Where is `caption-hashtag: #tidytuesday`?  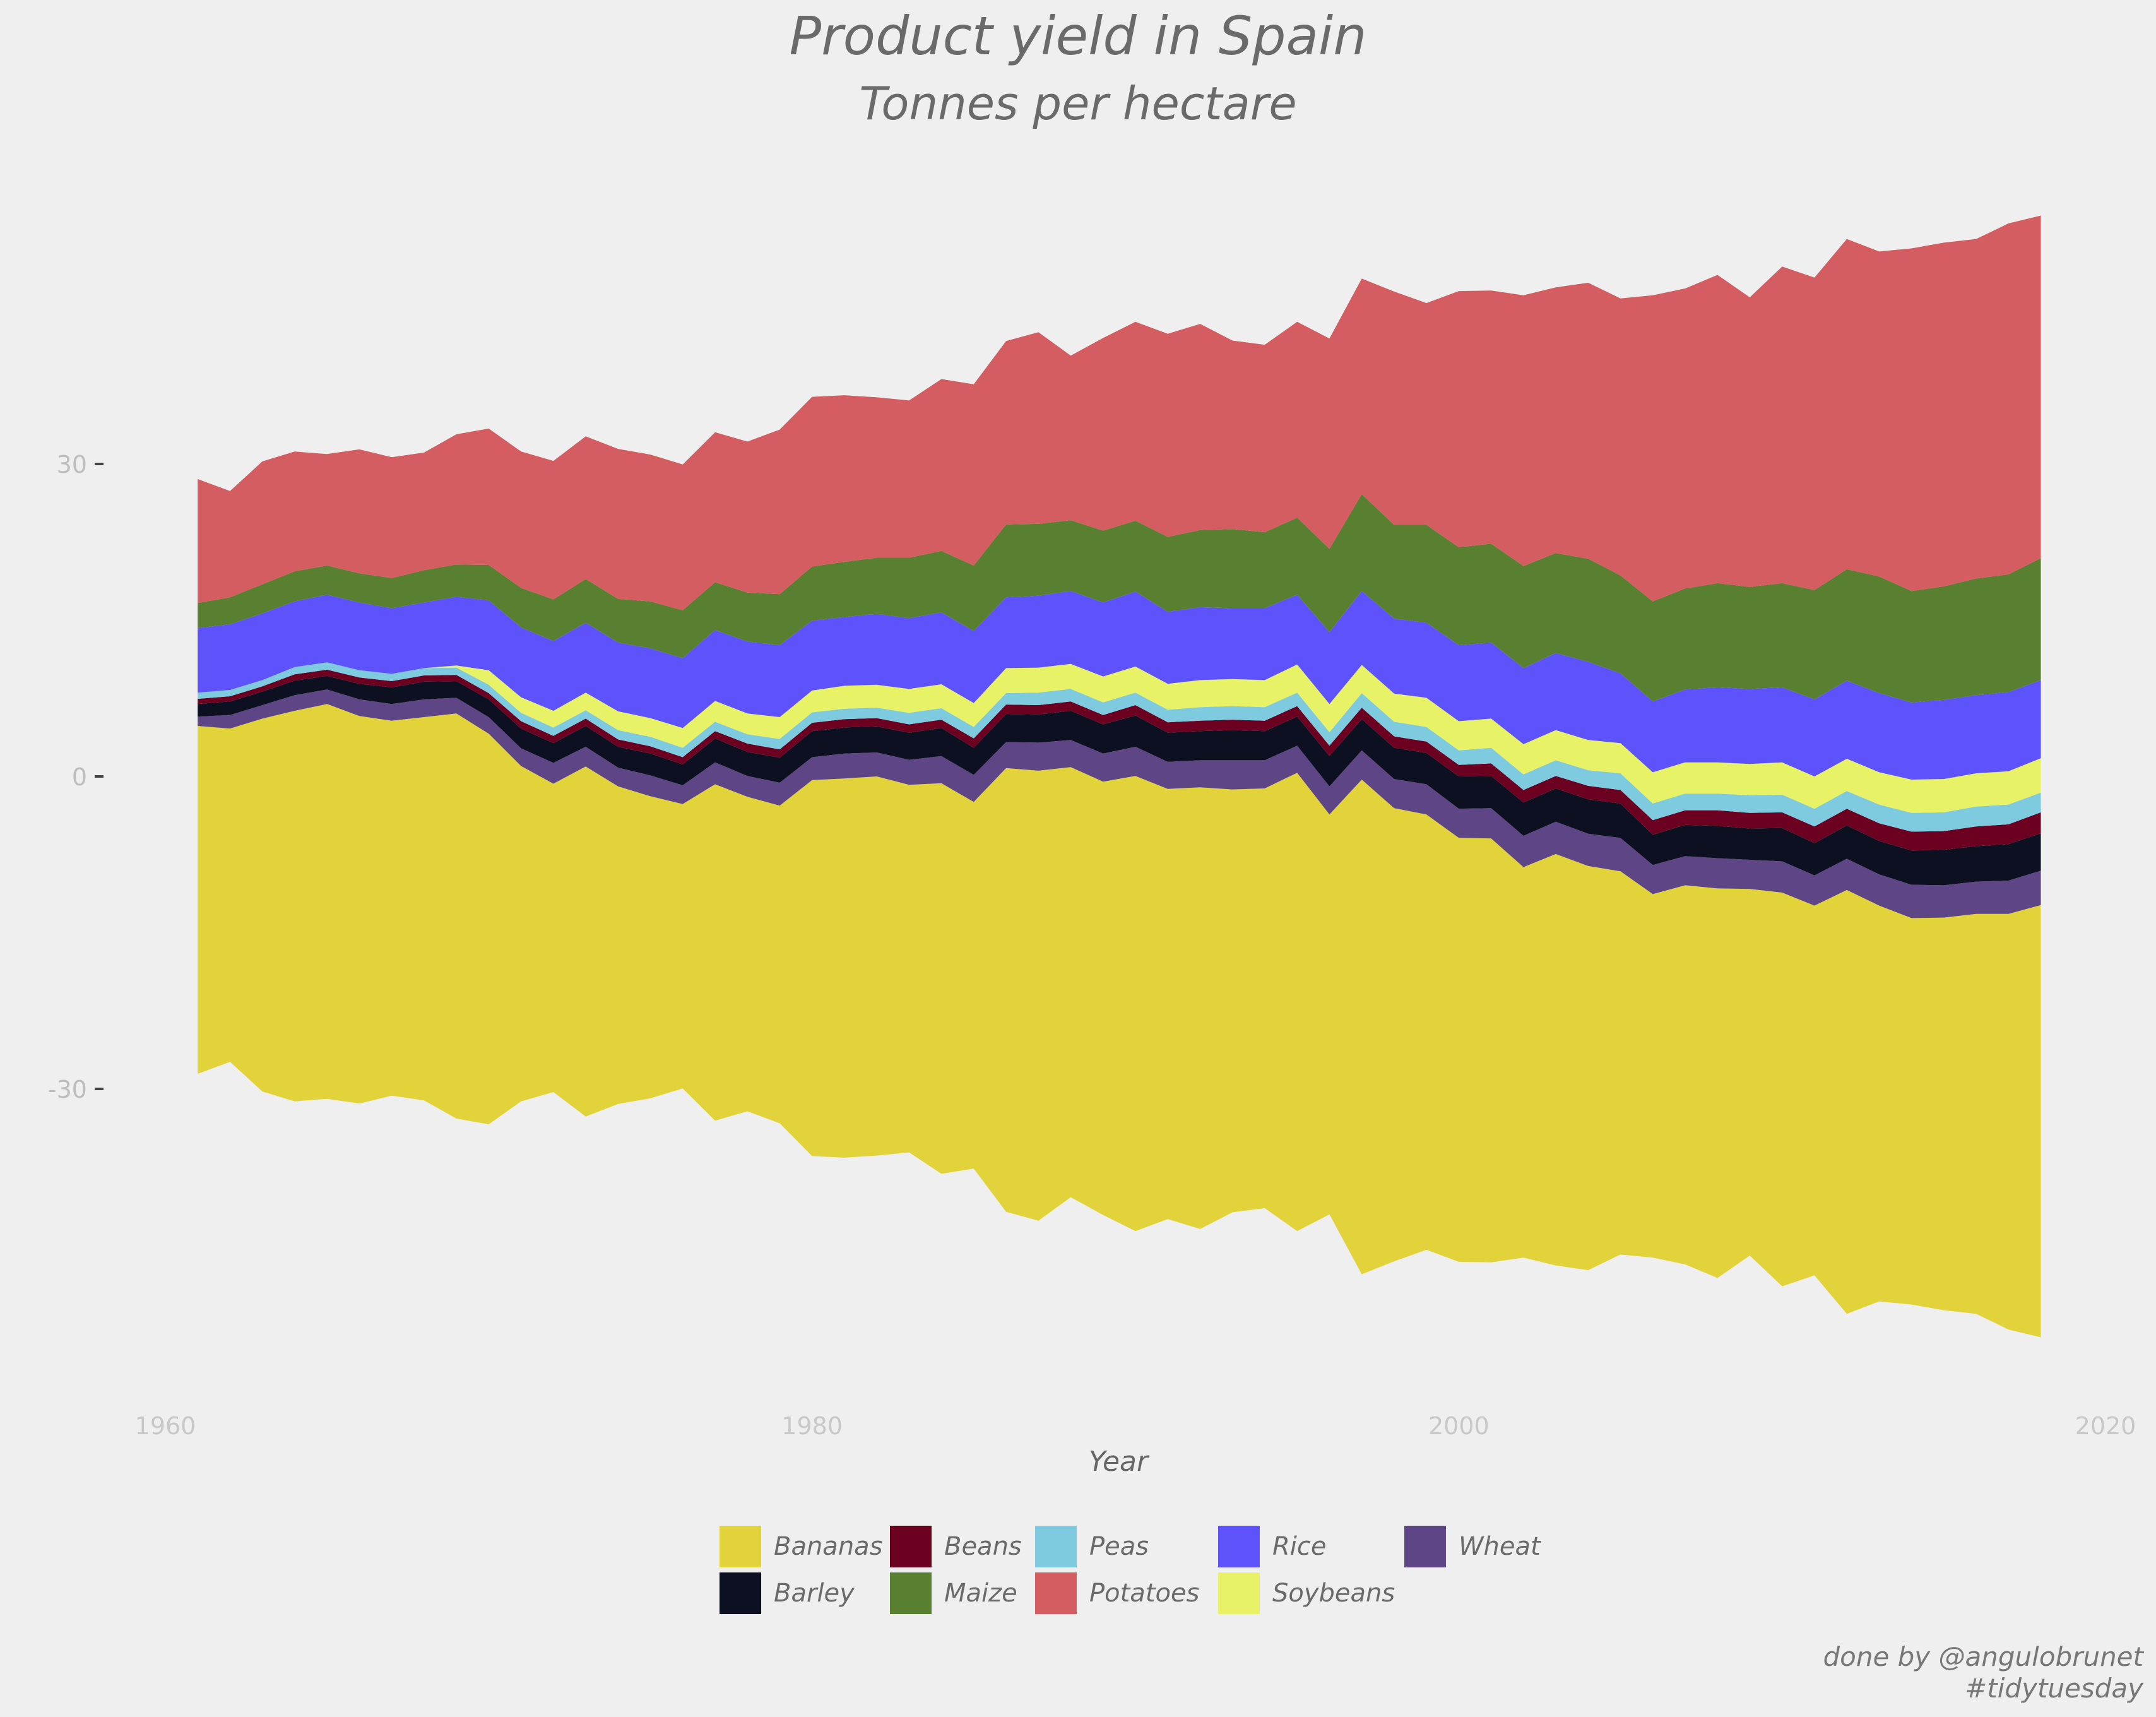
caption-hashtag: #tidytuesday is located at coordinates (2054, 1689).